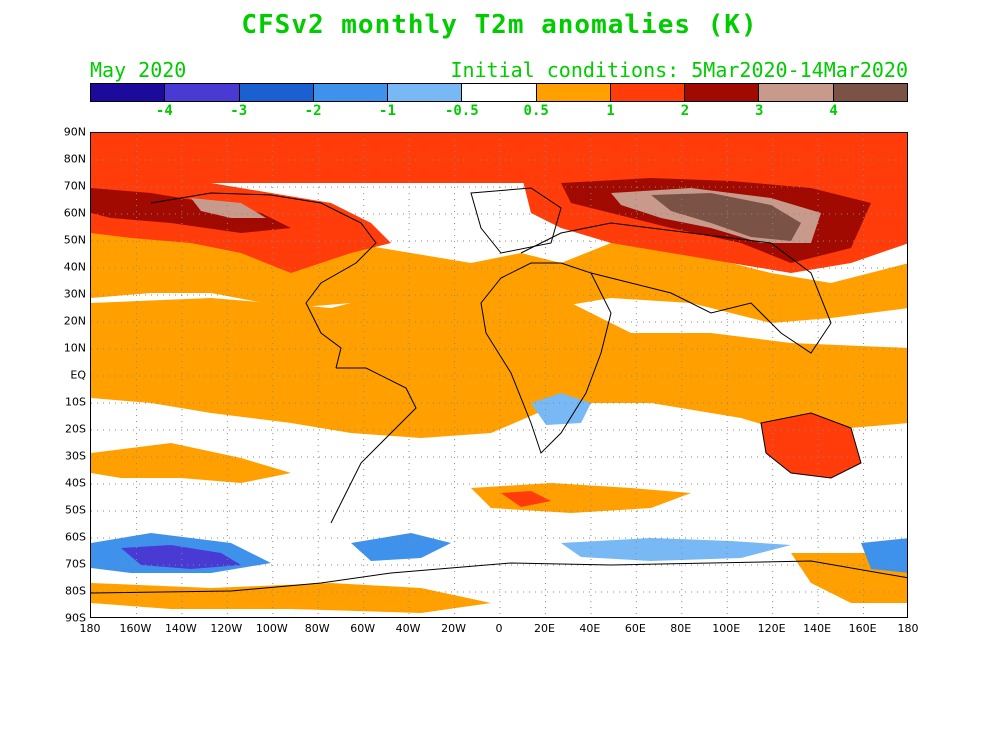 Image resolution: width=999 pixels, height=750 pixels. Describe the element at coordinates (685, 111) in the screenshot. I see `colorbar-label: 2` at that location.